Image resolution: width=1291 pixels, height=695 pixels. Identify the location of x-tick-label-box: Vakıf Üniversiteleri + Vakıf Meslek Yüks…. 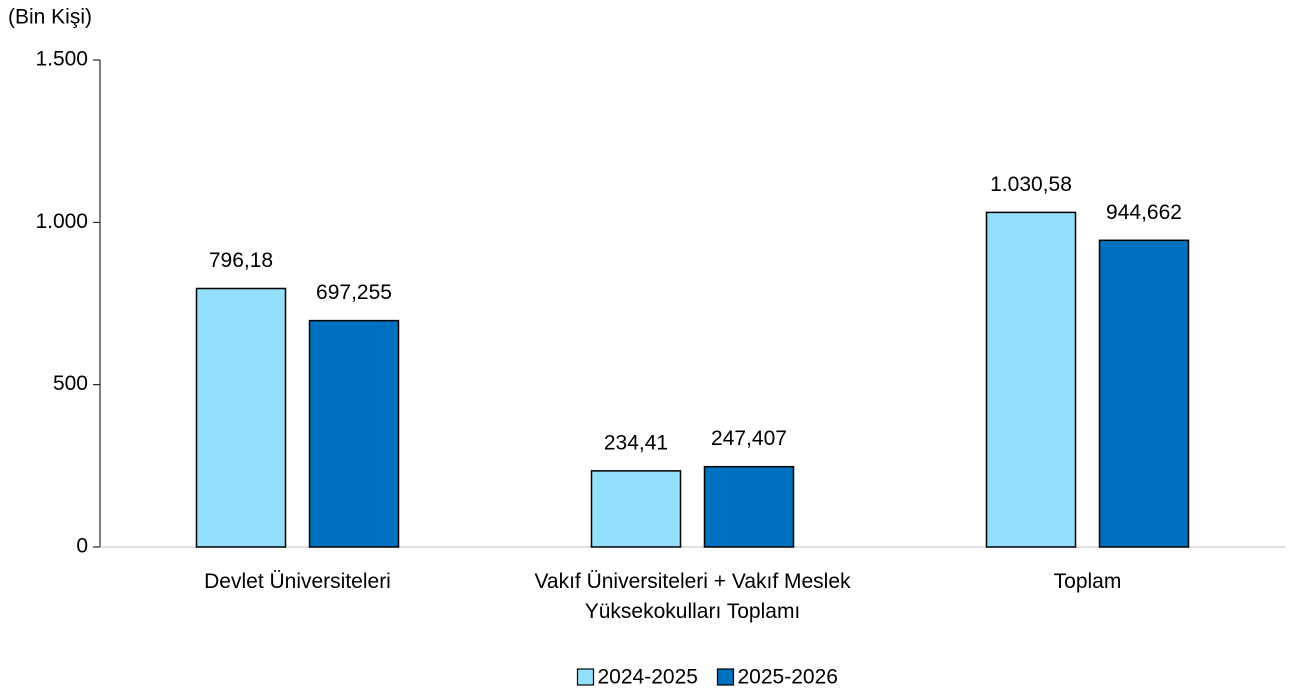
(692, 596).